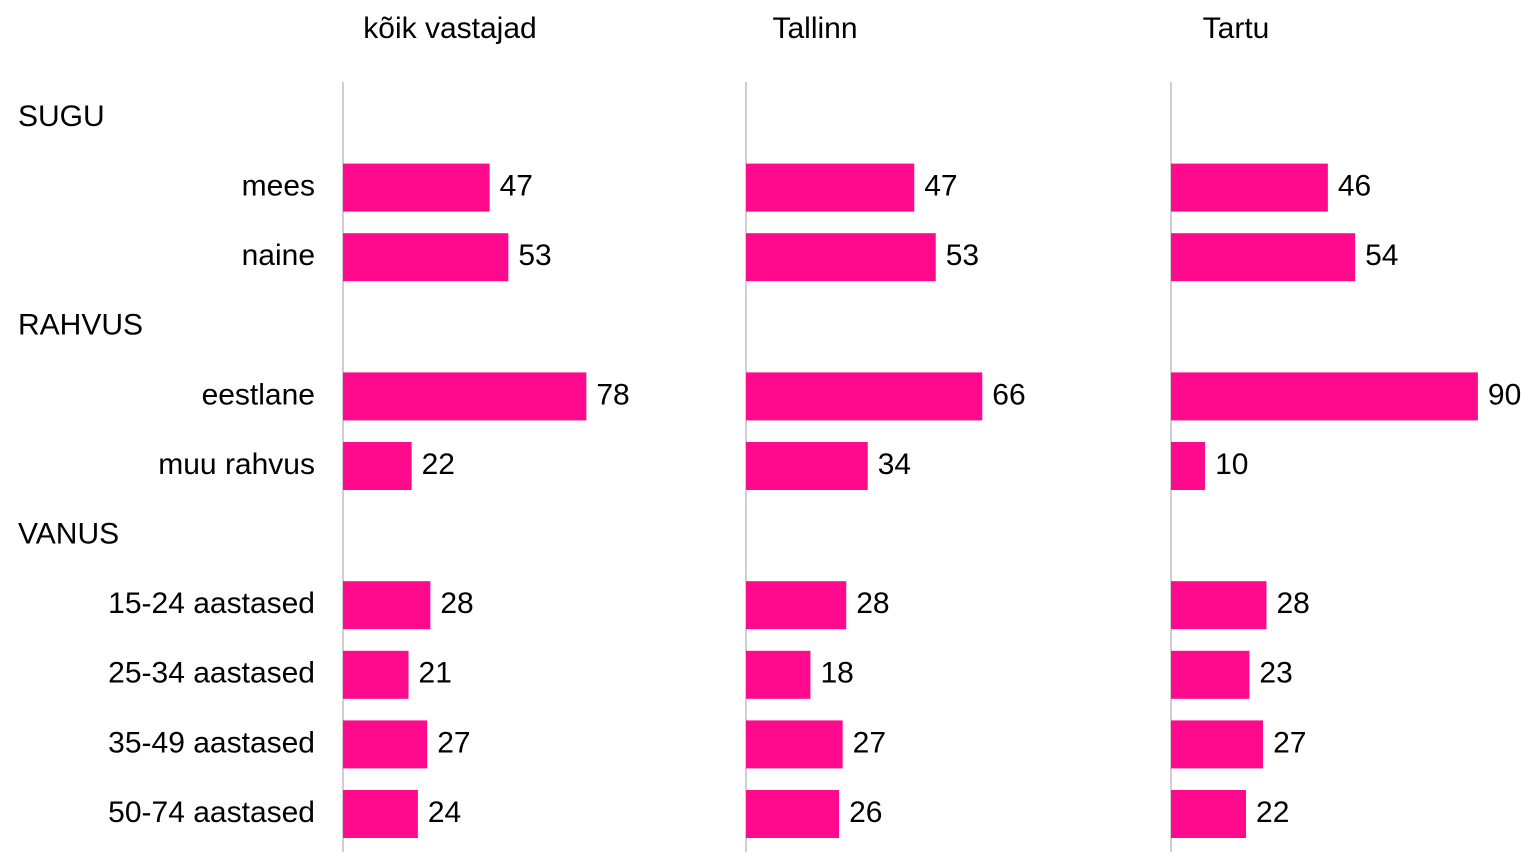 The height and width of the screenshot is (859, 1530). I want to click on data-label: 78, so click(612, 394).